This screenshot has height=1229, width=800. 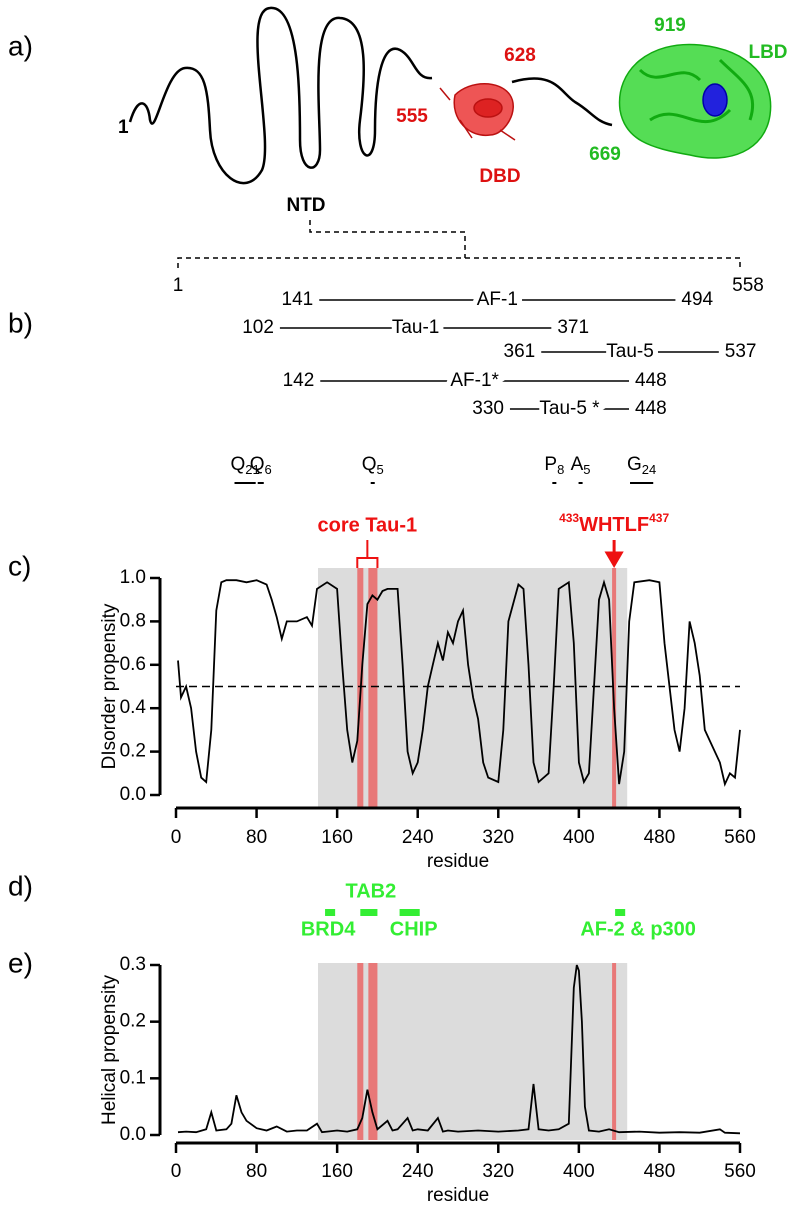 I want to click on repeat-residue: P, so click(x=550, y=464).